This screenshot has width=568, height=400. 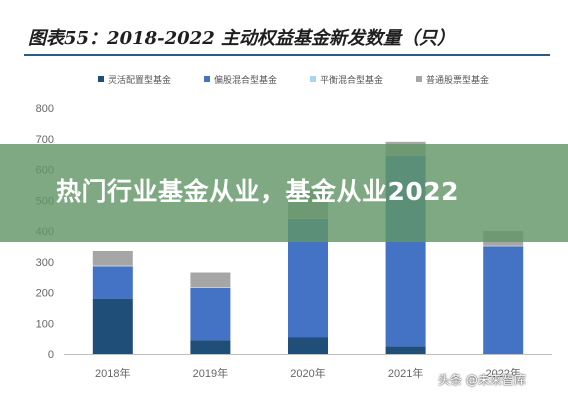 I want to click on y-tick-label: 300, so click(x=45, y=263).